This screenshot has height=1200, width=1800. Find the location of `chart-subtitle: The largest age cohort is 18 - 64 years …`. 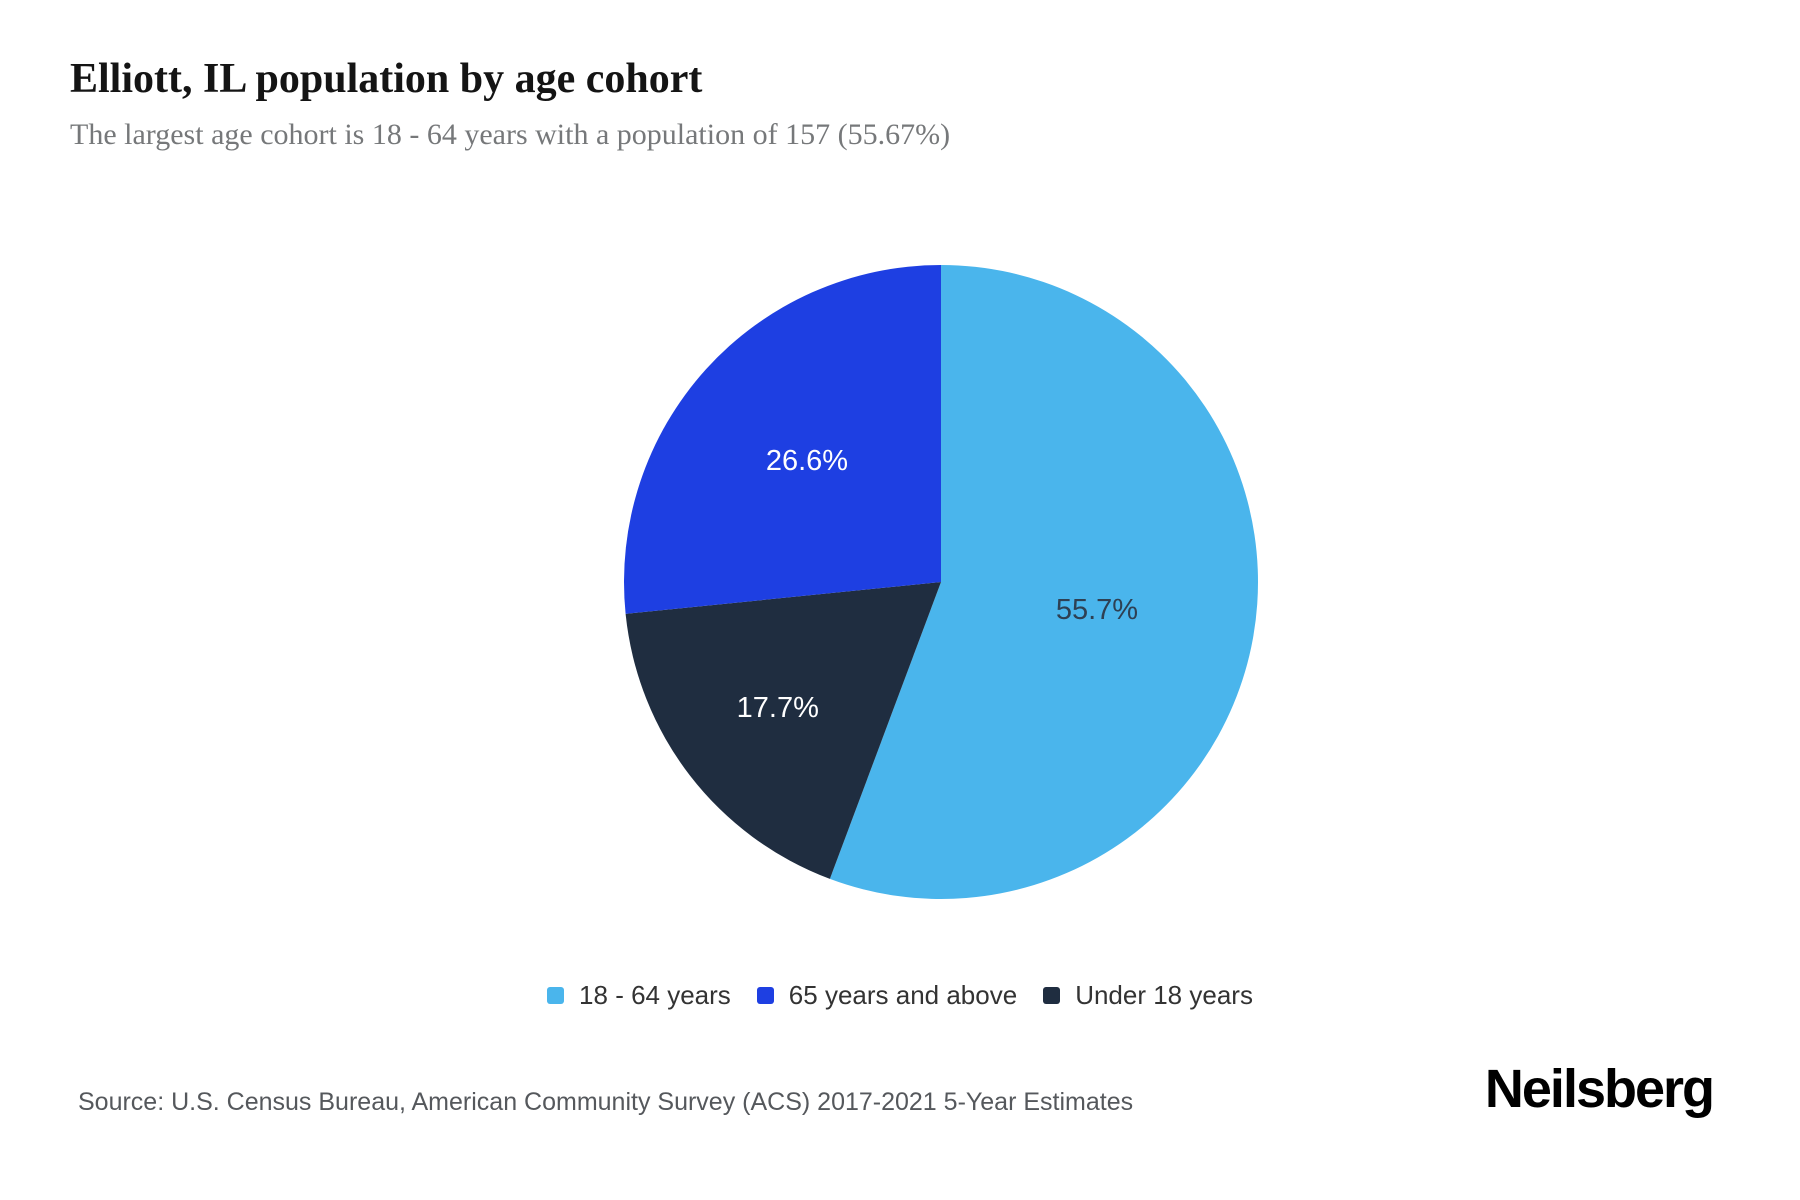

chart-subtitle: The largest age cohort is 18 - 64 years … is located at coordinates (510, 134).